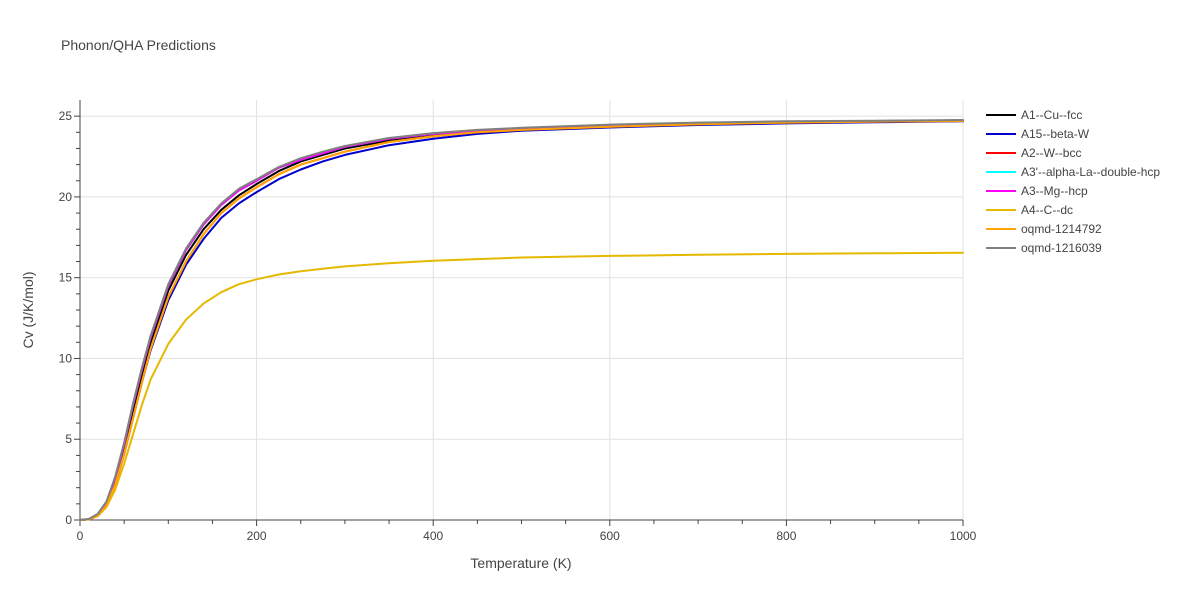  What do you see at coordinates (66, 116) in the screenshot?
I see `y-tick-label: 25` at bounding box center [66, 116].